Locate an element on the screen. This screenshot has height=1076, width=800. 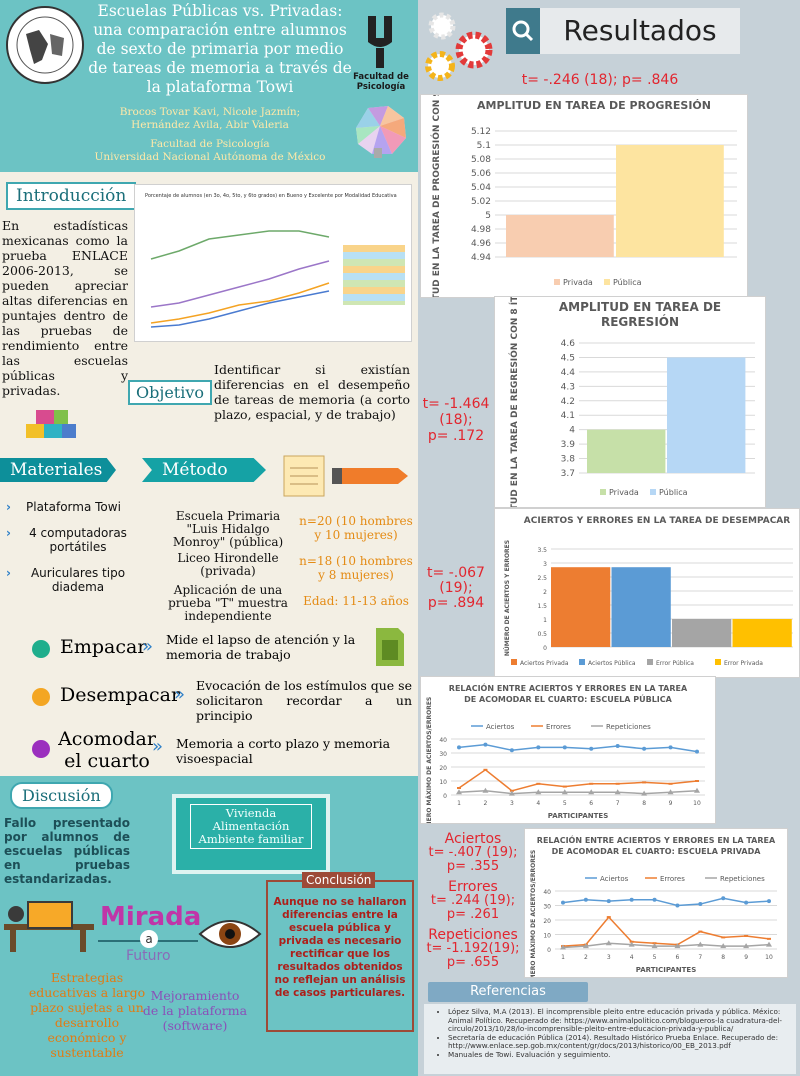
legend-label: Aciertos is located at coordinates (614, 879).